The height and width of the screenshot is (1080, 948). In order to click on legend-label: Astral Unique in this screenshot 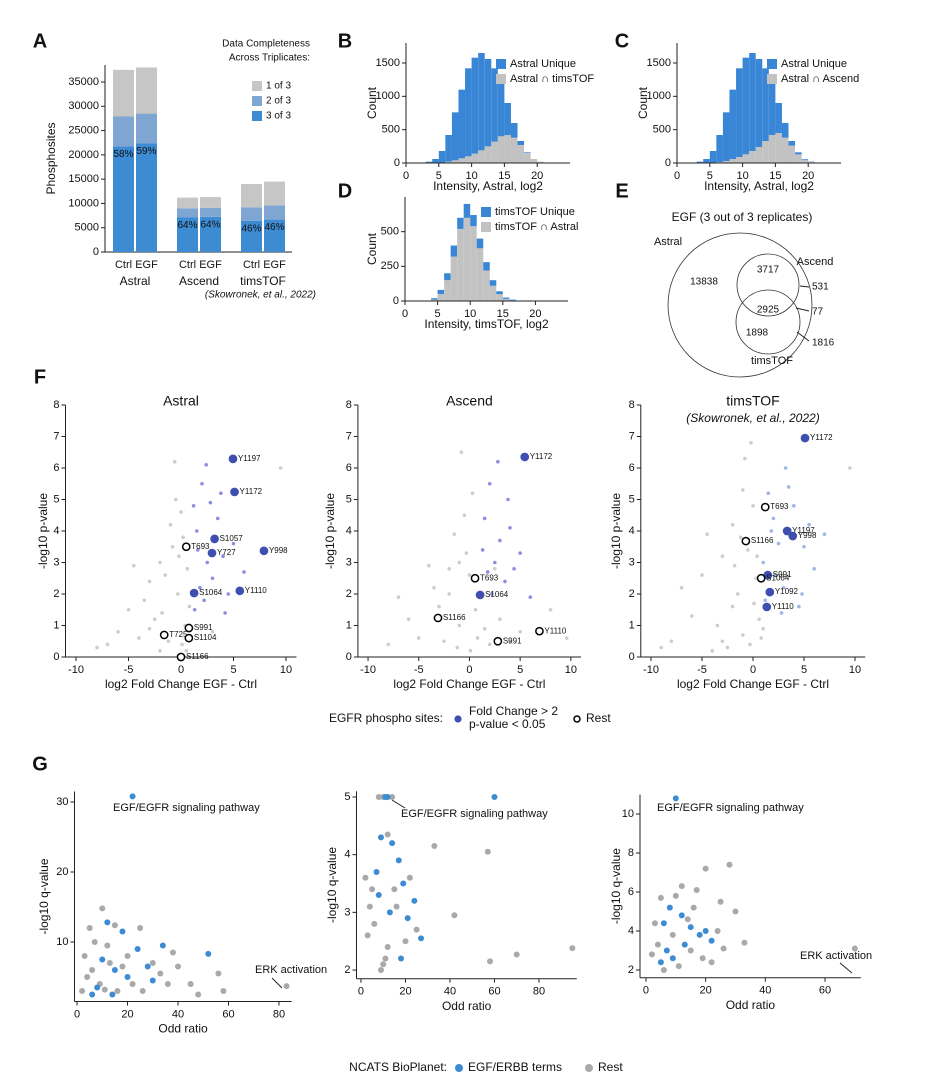, I will do `click(543, 64)`.